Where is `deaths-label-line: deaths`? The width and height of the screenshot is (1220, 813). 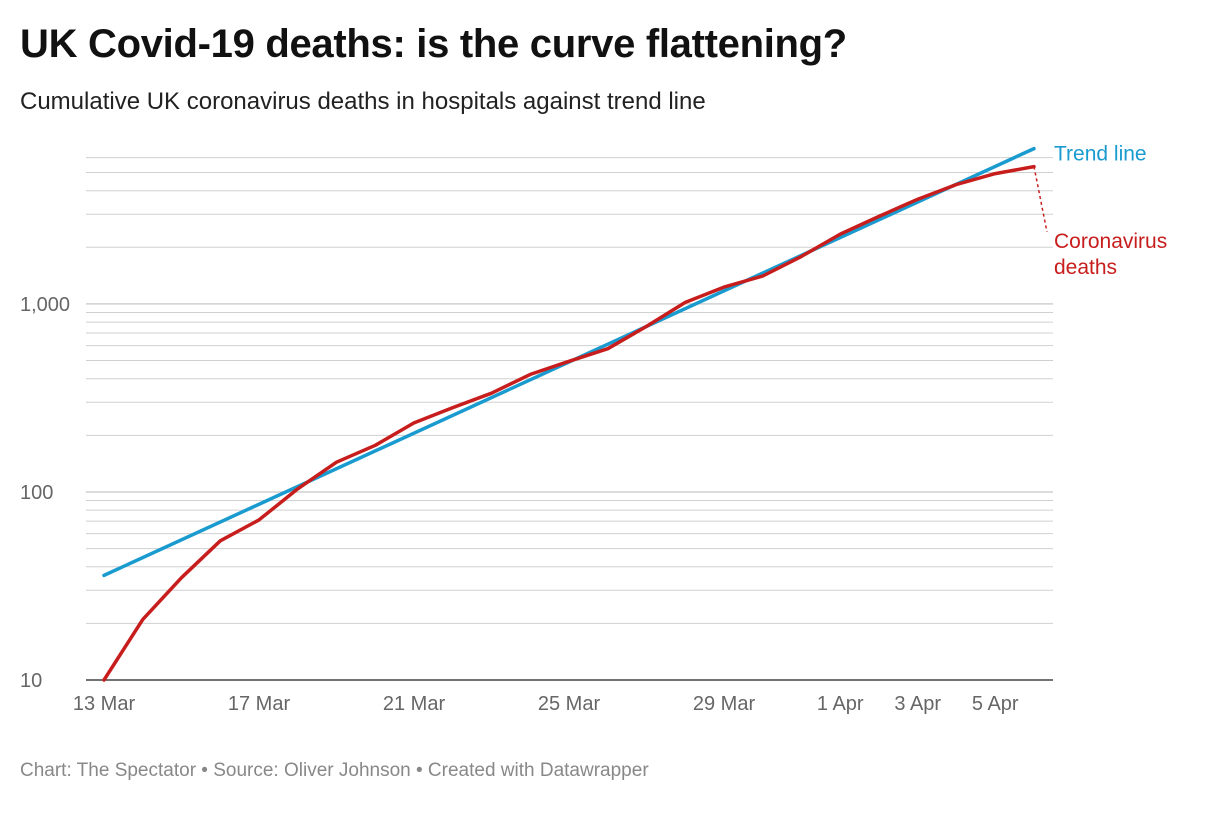
deaths-label-line: deaths is located at coordinates (1085, 267).